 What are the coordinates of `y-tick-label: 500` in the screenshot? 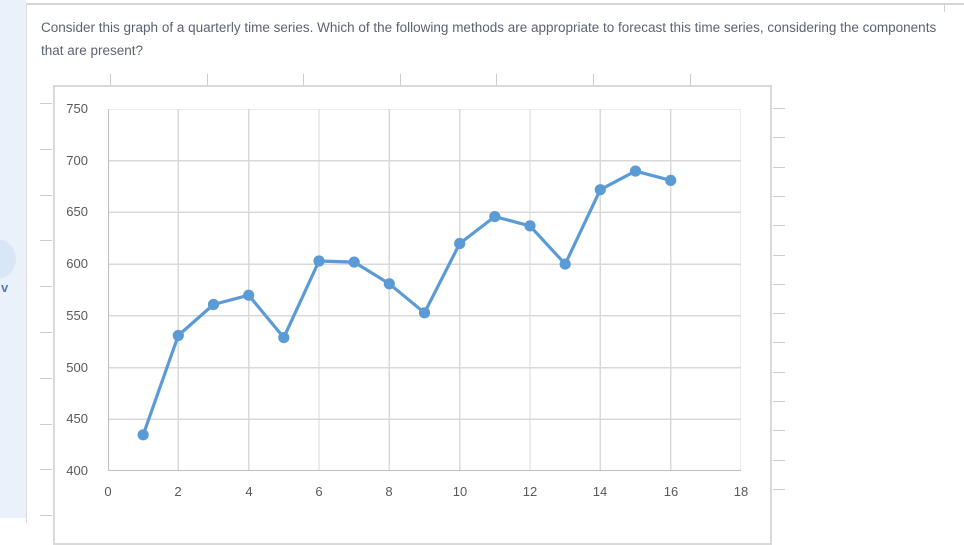 It's located at (77, 367).